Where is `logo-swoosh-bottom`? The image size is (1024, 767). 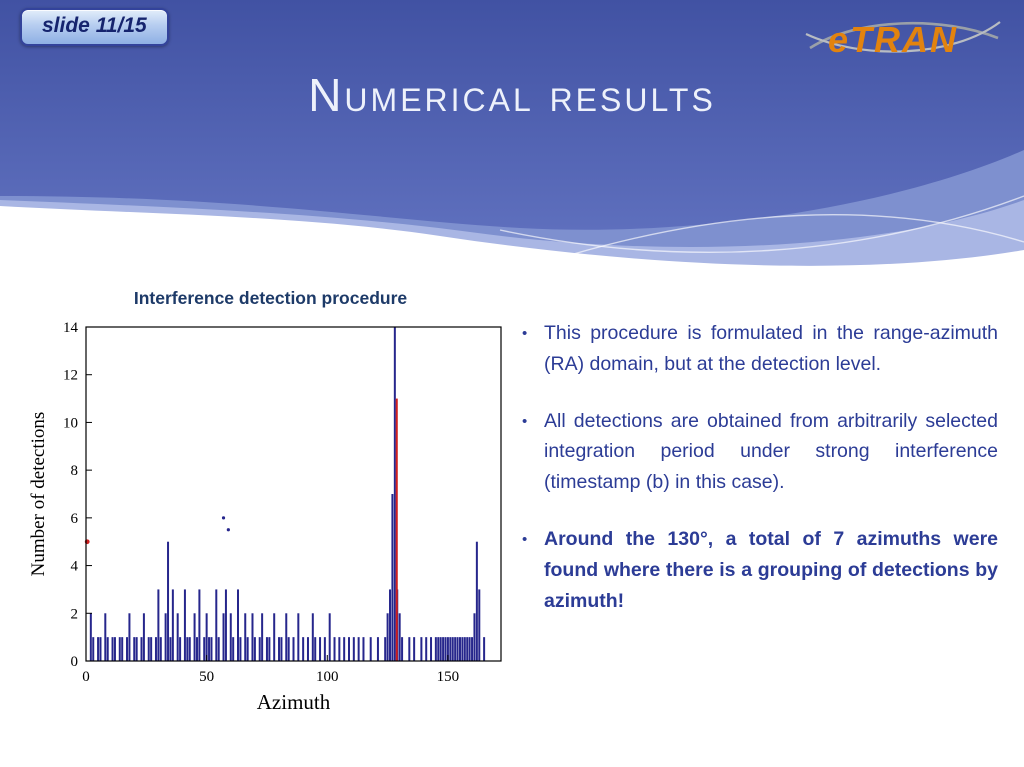
logo-swoosh-bottom is located at coordinates (903, 37).